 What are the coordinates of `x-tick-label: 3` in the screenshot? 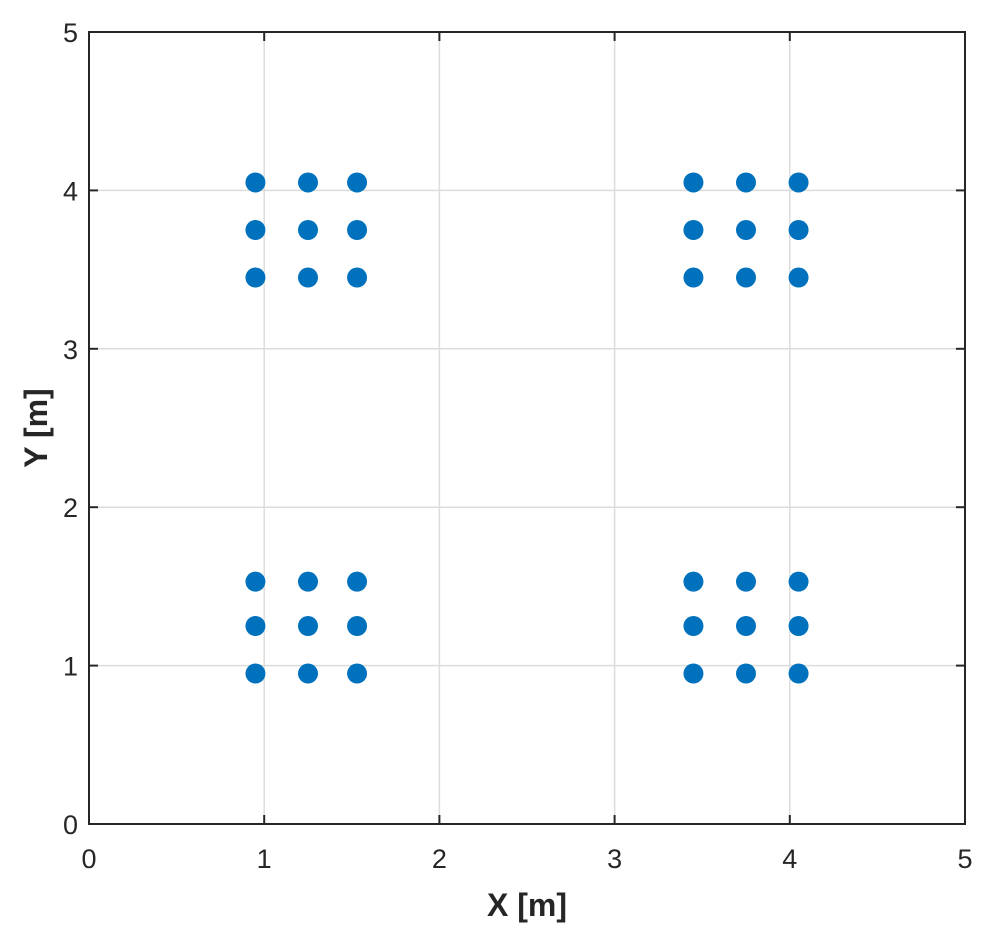 It's located at (614, 859).